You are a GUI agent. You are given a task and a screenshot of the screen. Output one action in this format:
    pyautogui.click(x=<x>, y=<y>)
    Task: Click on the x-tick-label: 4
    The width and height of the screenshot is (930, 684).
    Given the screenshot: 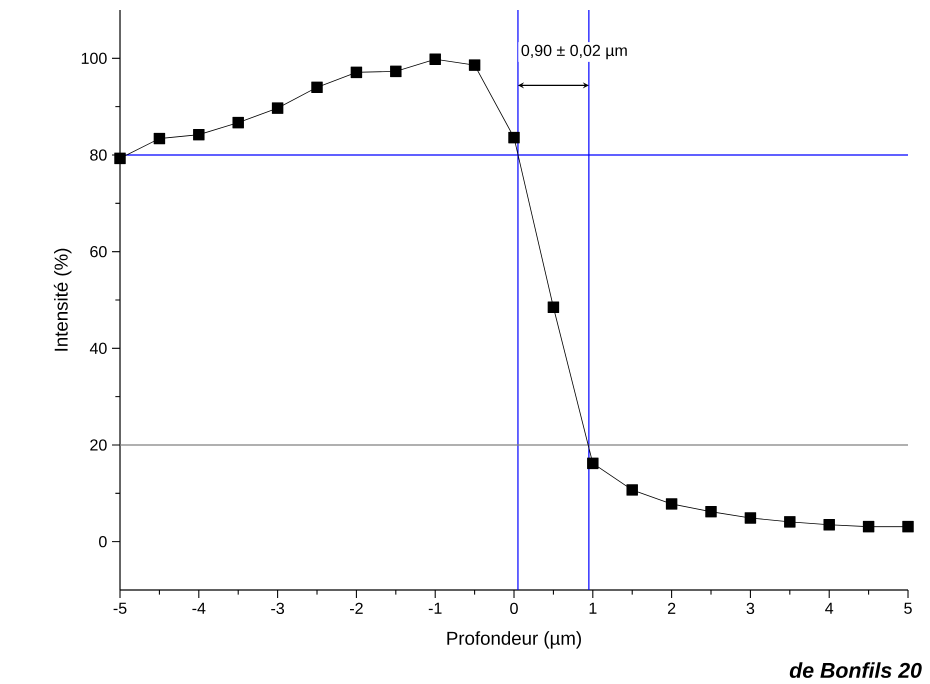 What is the action you would take?
    pyautogui.click(x=829, y=608)
    